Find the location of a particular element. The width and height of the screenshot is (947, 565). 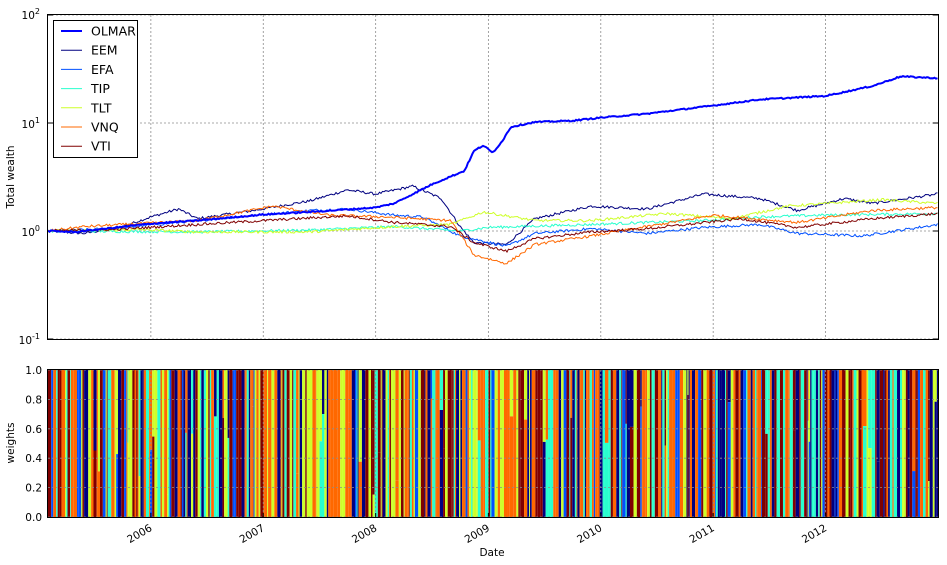

weights-y-ticks: 0.0 0.2 0.4 0.6 0.8 1.0 is located at coordinates (33, 444).